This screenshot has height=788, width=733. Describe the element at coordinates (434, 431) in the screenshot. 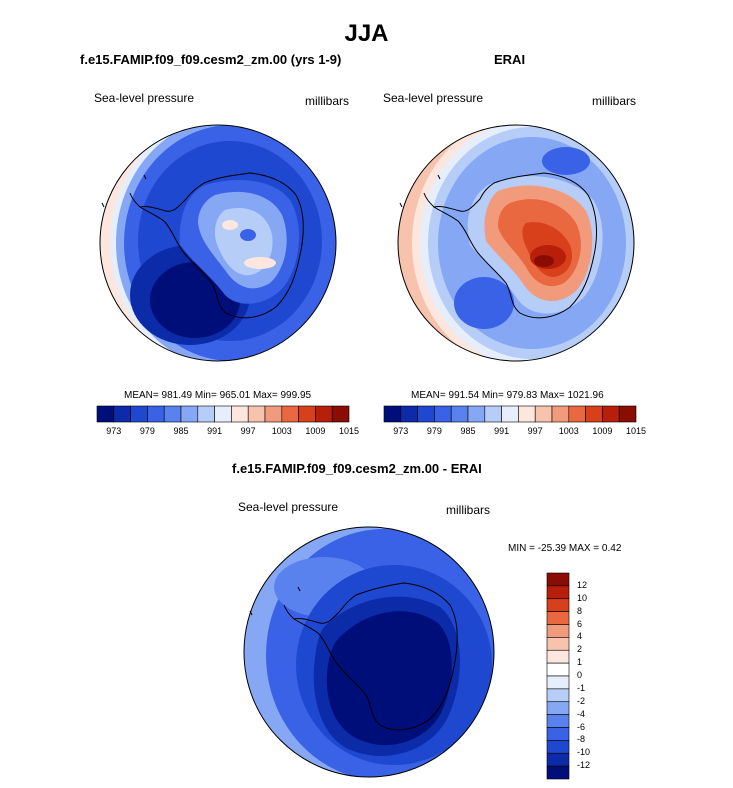

I see `panel2-colorbar-tick-label: 979` at that location.